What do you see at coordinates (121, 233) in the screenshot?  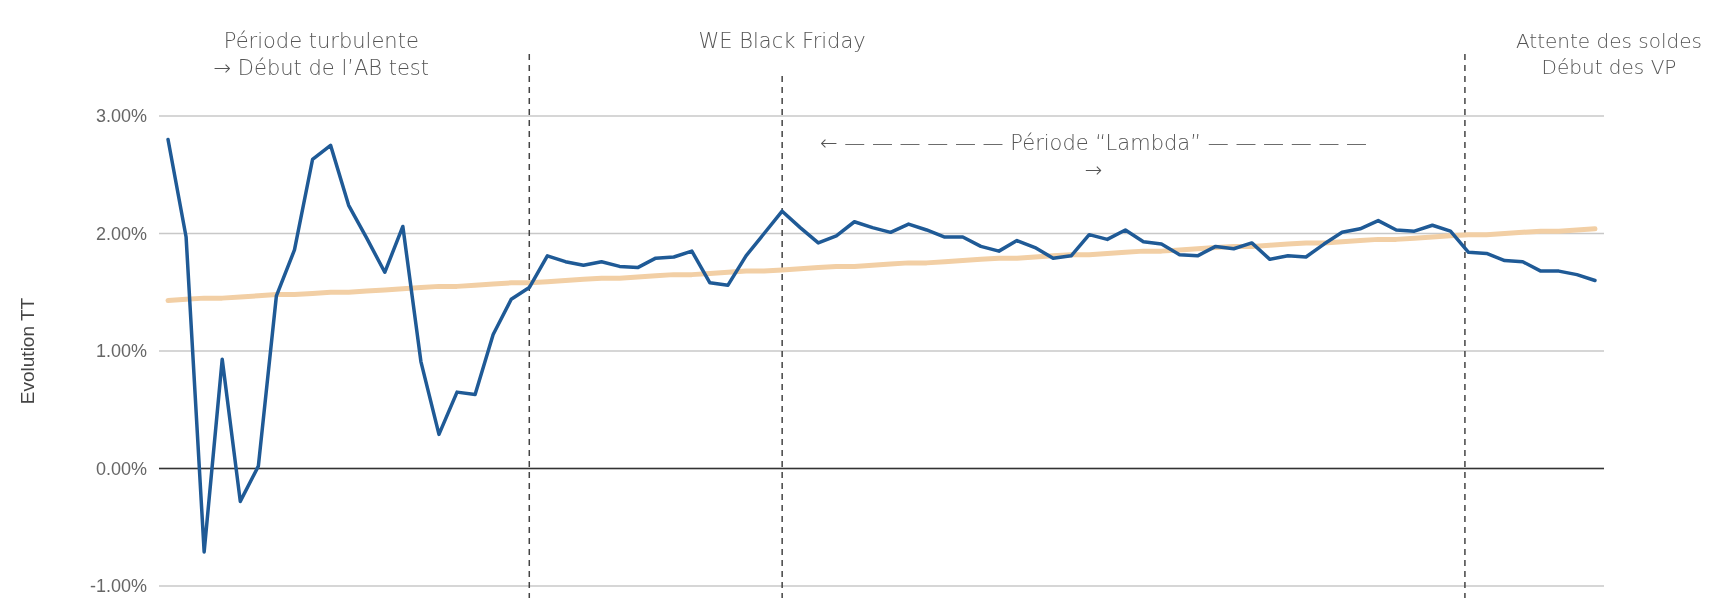 I see `y-tick-label: 2.00%` at bounding box center [121, 233].